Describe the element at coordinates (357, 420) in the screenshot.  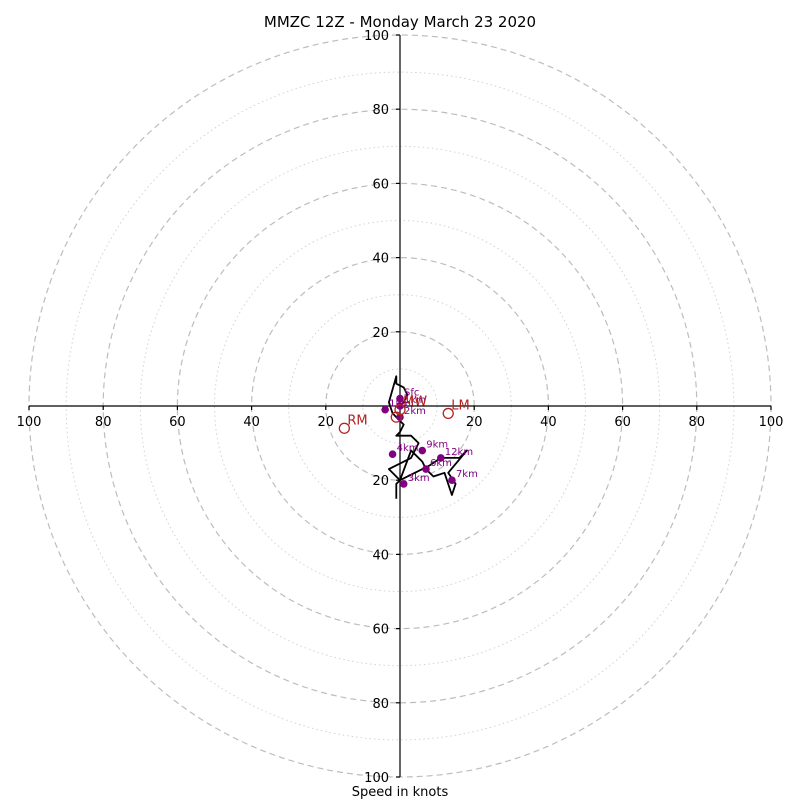
I see `storm-motion-label: RM` at that location.